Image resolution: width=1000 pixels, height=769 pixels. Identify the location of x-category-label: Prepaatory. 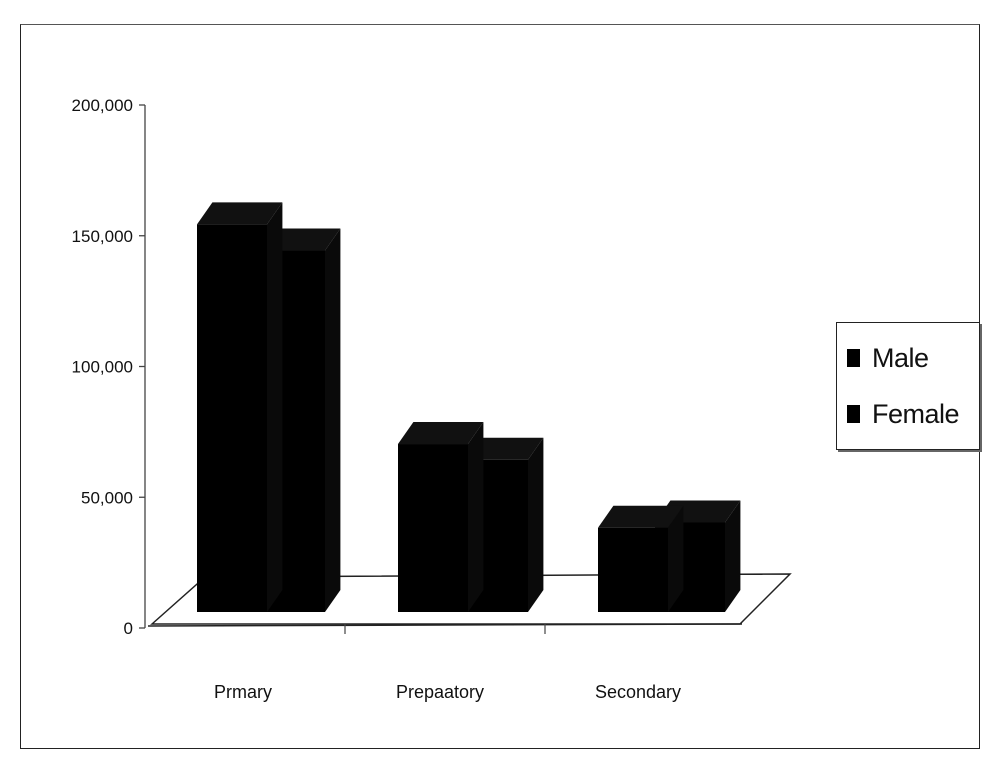
(440, 692).